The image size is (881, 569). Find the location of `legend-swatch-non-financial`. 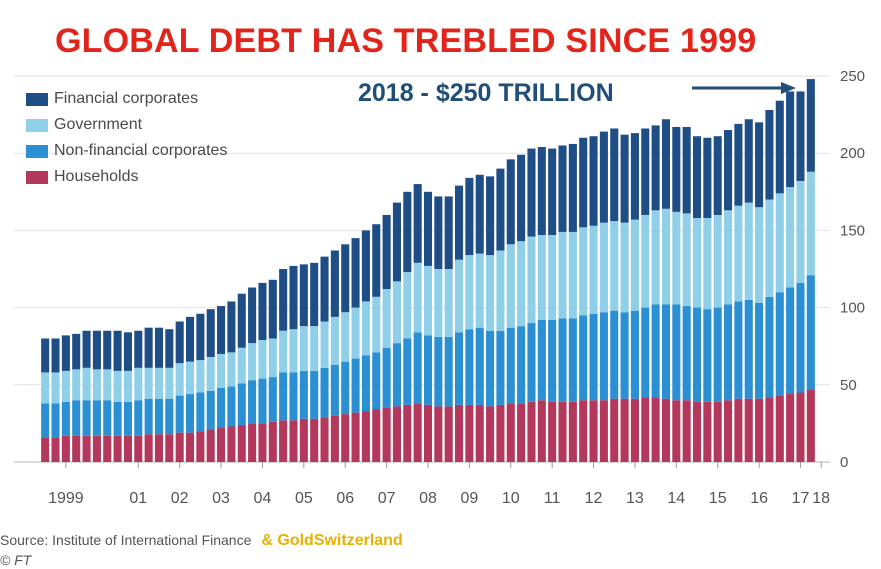

legend-swatch-non-financial is located at coordinates (37, 151).